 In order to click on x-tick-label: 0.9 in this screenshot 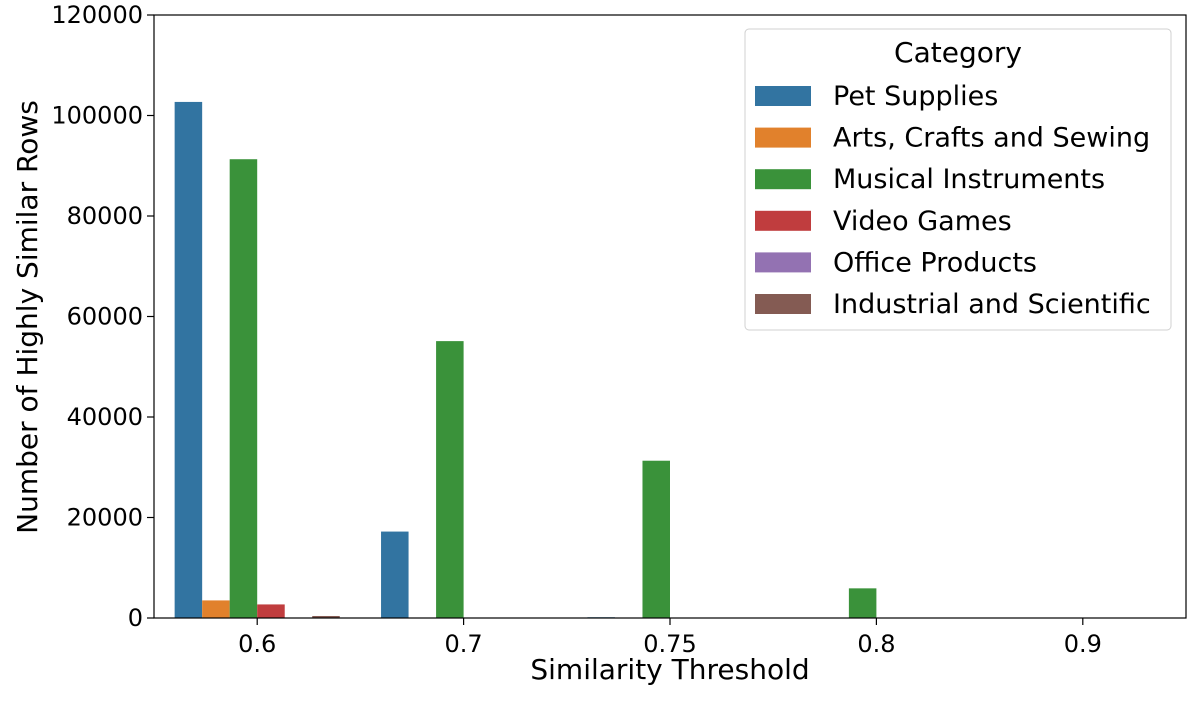, I will do `click(1083, 644)`.